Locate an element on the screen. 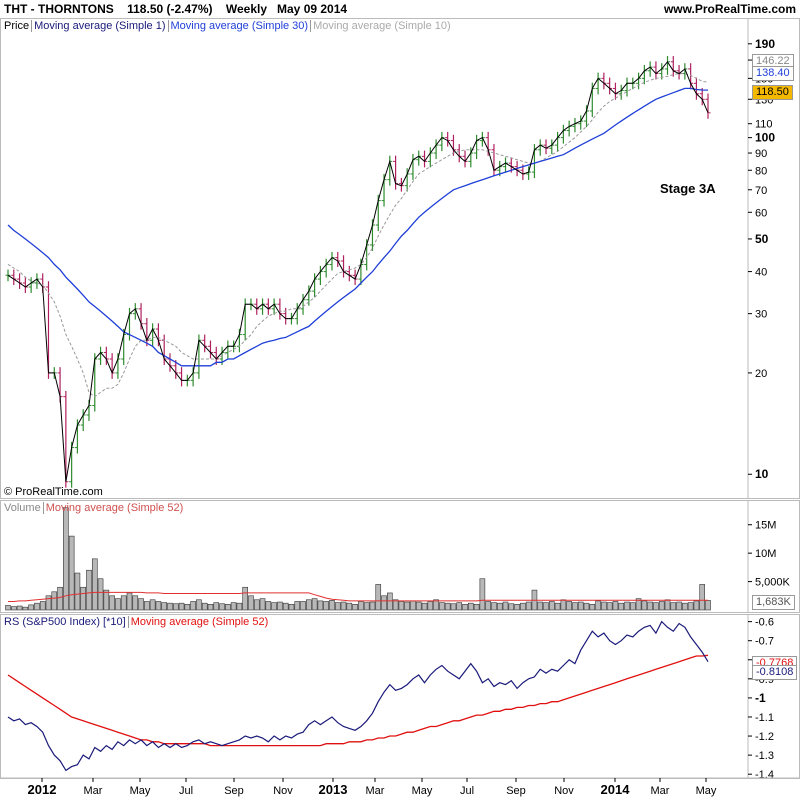 The height and width of the screenshot is (800, 800). volume-ma-line is located at coordinates (358, 596).